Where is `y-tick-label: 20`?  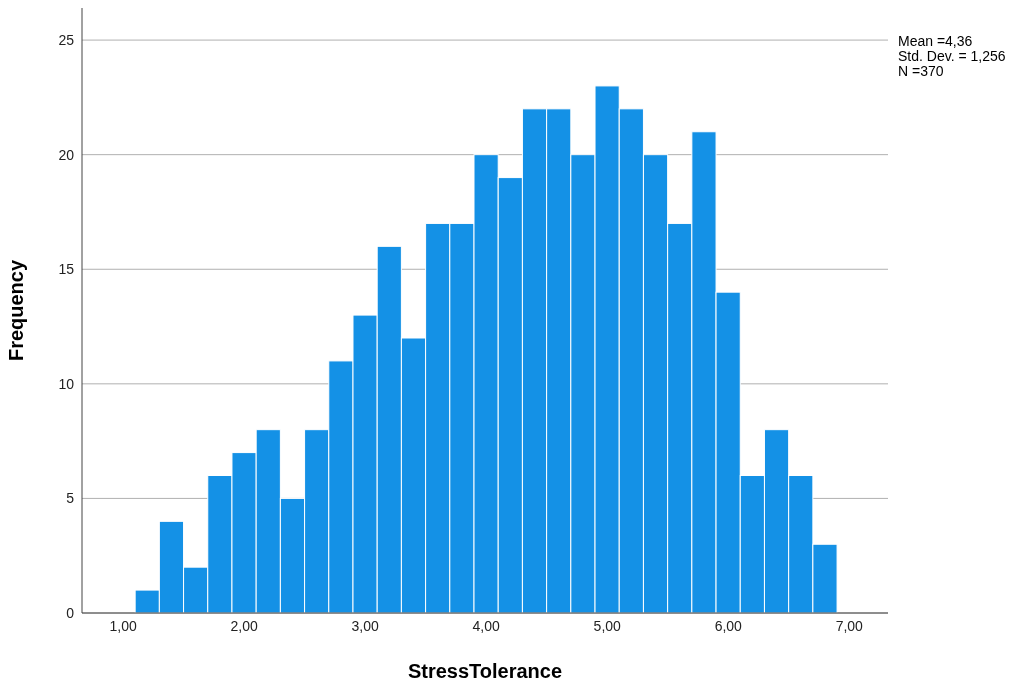
y-tick-label: 20 is located at coordinates (66, 154).